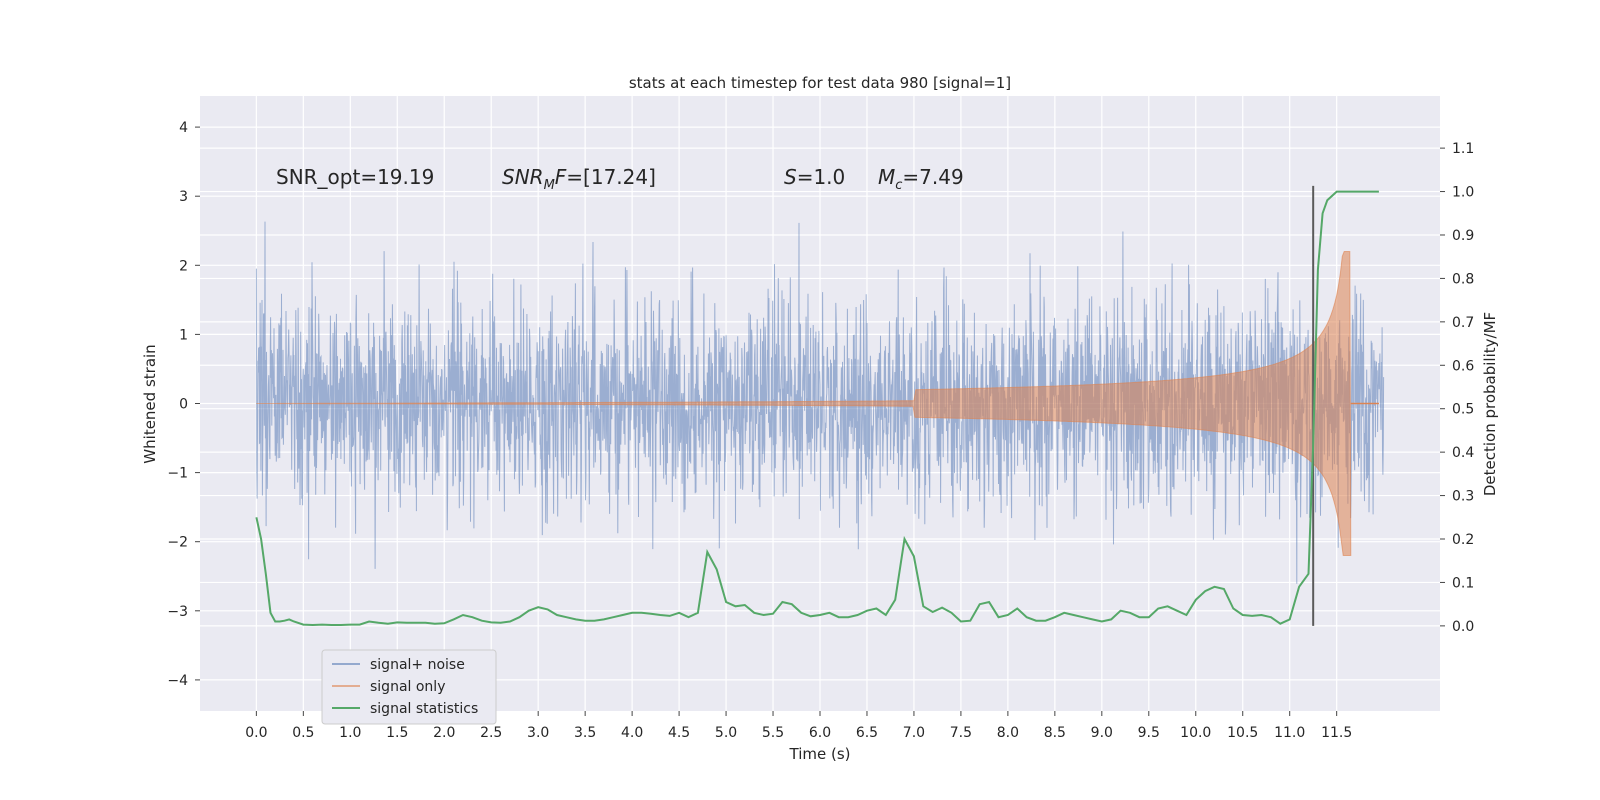 This screenshot has height=800, width=1600. What do you see at coordinates (814, 177) in the screenshot?
I see `annotation-s: S=1.0` at bounding box center [814, 177].